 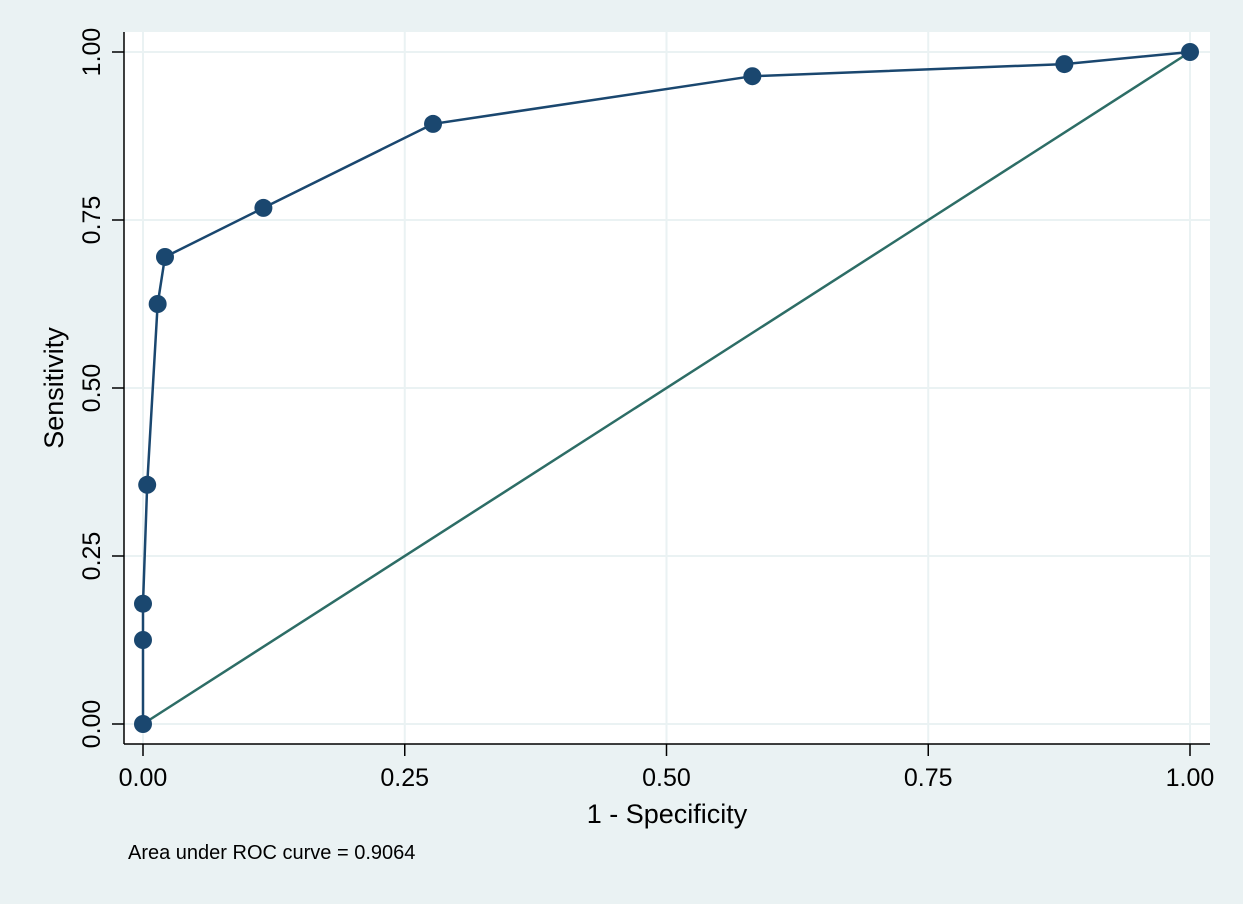 What do you see at coordinates (92, 724) in the screenshot?
I see `y-tick-label: 0.00` at bounding box center [92, 724].